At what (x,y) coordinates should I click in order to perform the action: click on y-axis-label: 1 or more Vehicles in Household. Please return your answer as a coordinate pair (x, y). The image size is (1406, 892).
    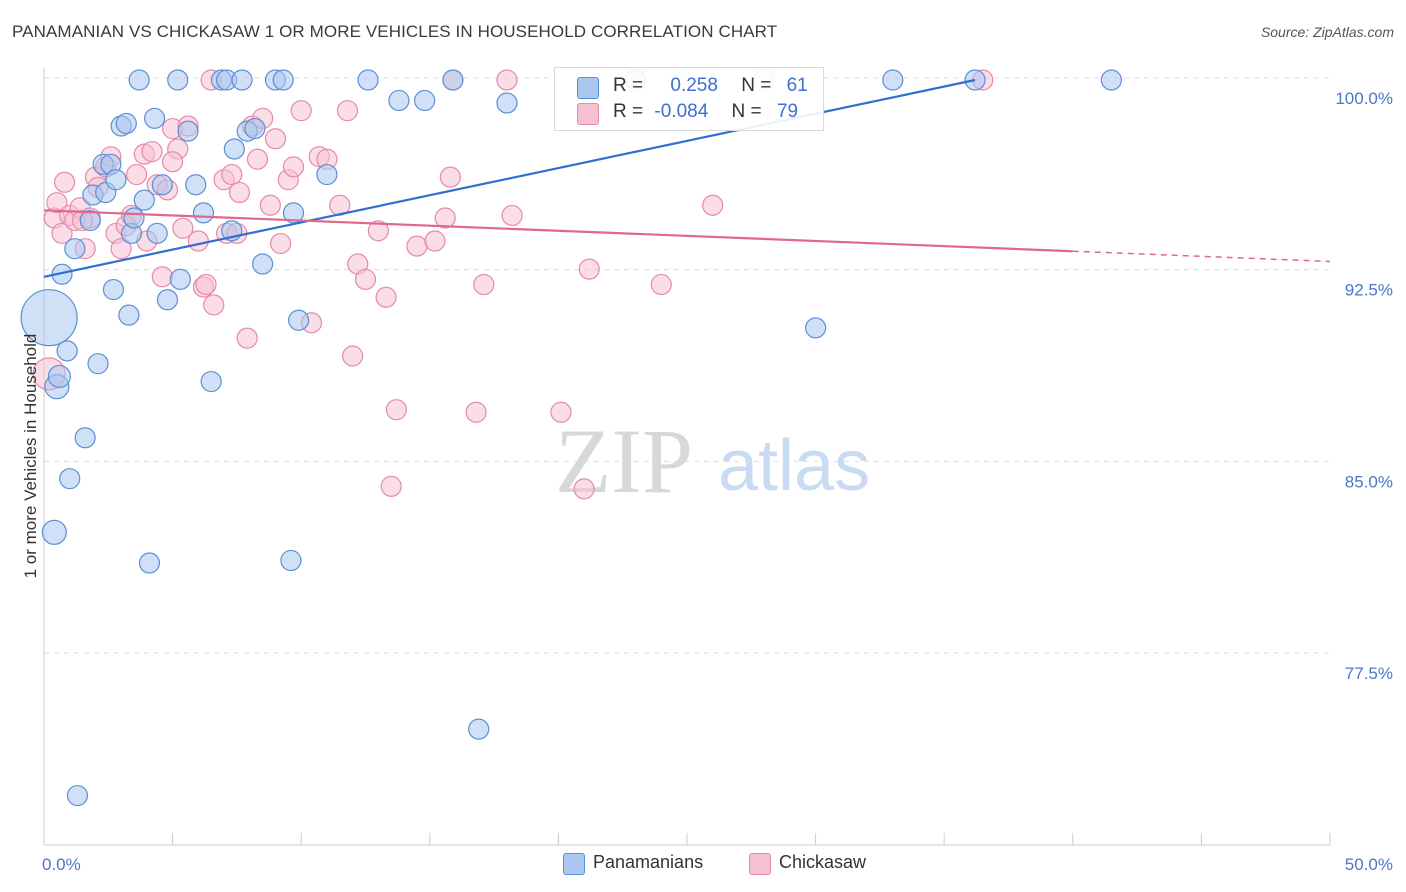
    Looking at the image, I should click on (30, 456).